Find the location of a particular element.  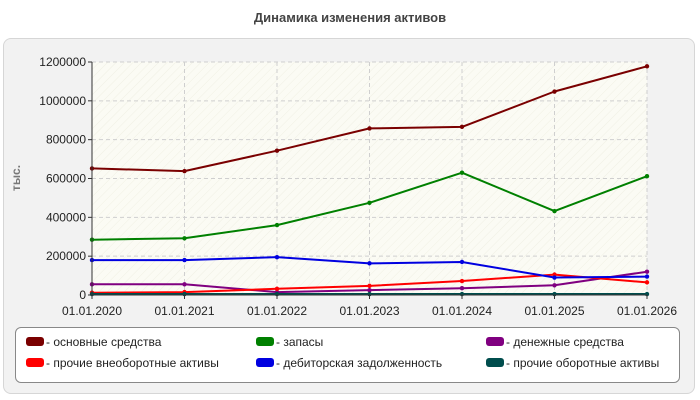

x-tick-label: 01.01.2020 is located at coordinates (92, 311).